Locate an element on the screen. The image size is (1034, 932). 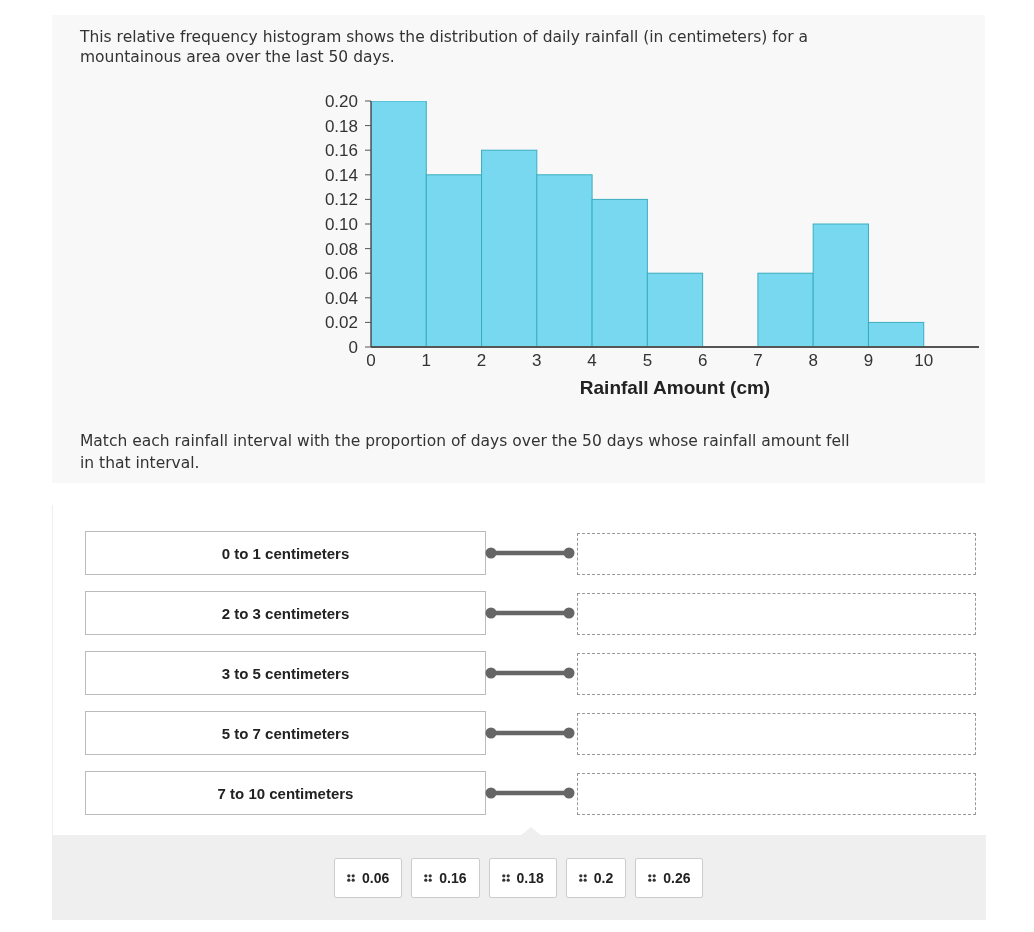
x-tick-label: 10 is located at coordinates (924, 361).